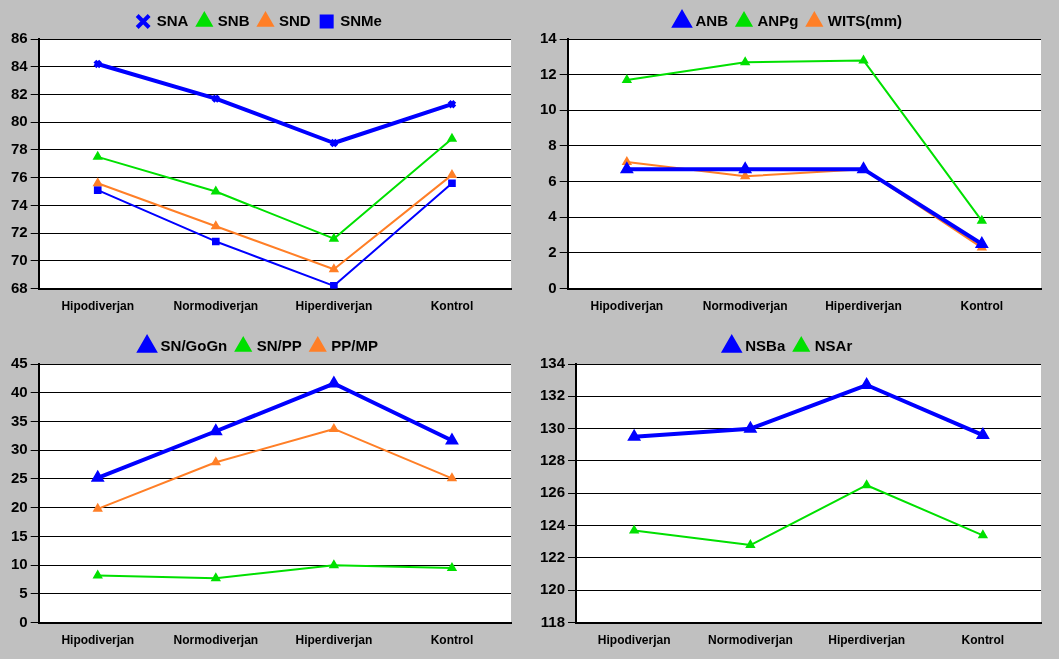  I want to click on y-tick-label: 40, so click(19, 391).